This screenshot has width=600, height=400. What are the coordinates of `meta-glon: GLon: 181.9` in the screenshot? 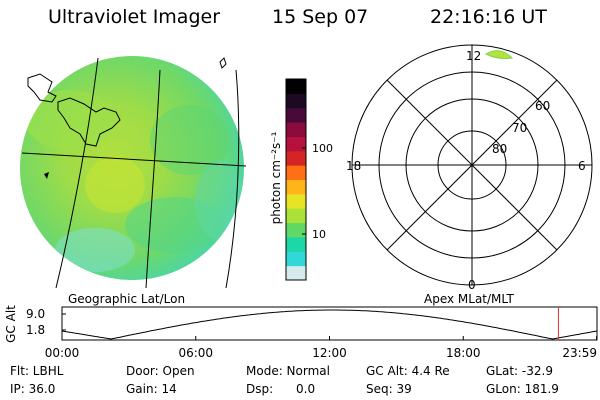 It's located at (522, 389).